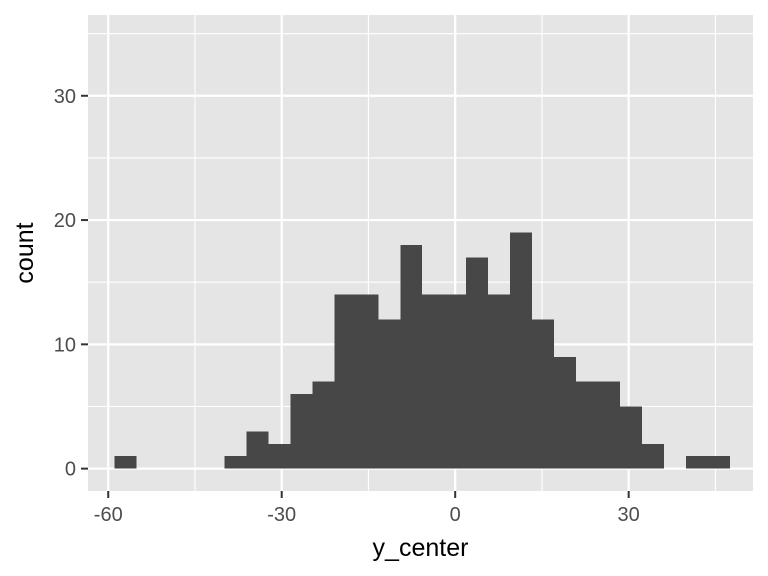 This screenshot has height=576, width=768. What do you see at coordinates (70, 470) in the screenshot?
I see `y-tick-label: 0` at bounding box center [70, 470].